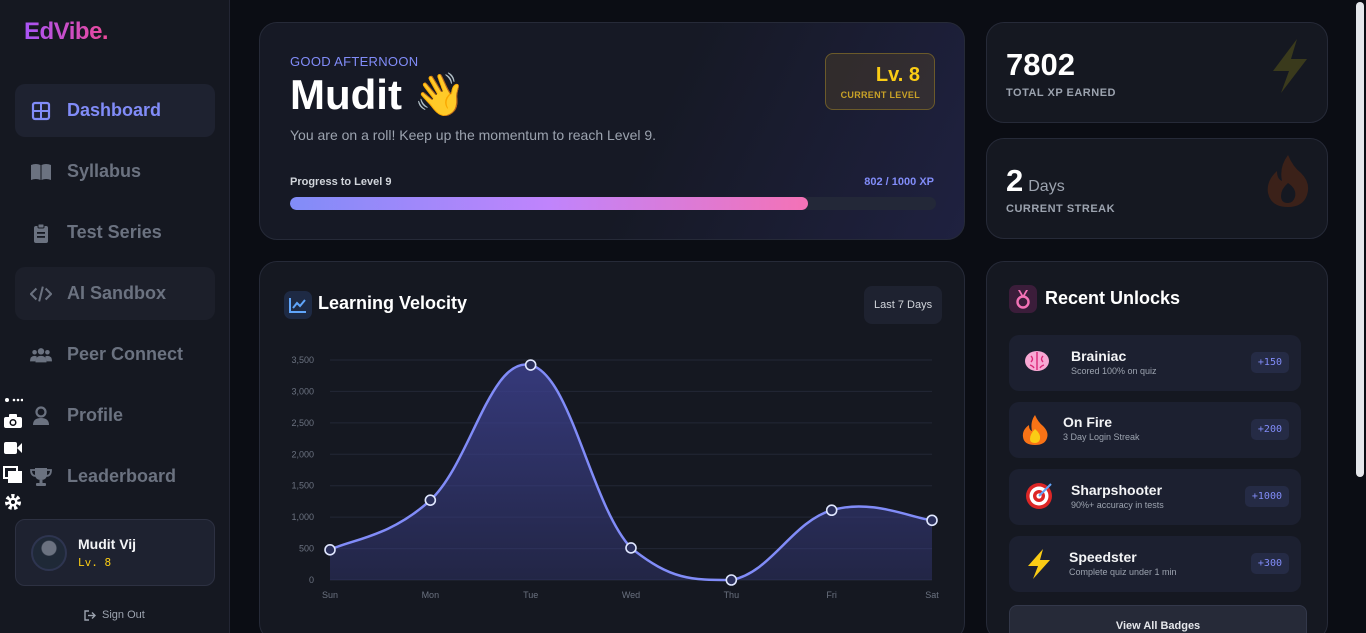 The width and height of the screenshot is (1366, 633). I want to click on scrollbar-thumb, so click(1360, 239).